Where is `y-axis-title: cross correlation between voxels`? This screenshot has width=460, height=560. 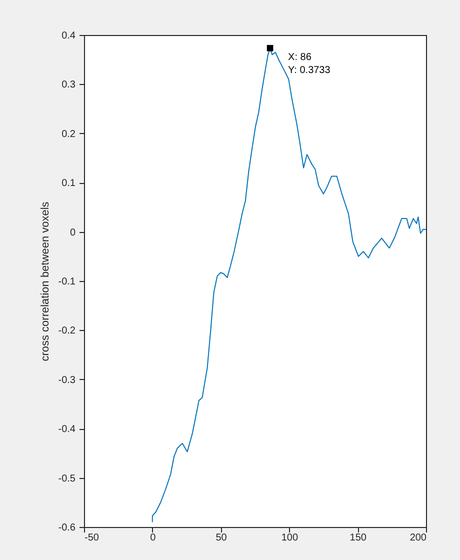
y-axis-title: cross correlation between voxels is located at coordinates (45, 281).